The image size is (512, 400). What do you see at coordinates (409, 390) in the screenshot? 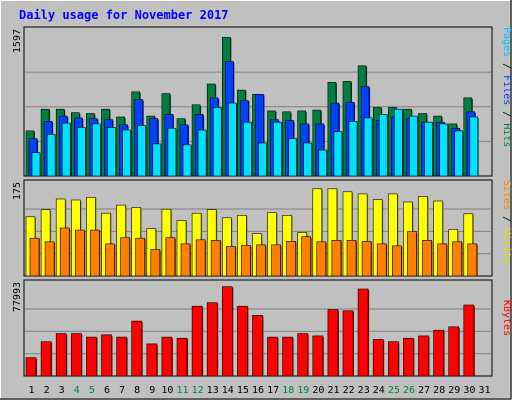
I see `x-tick-label: 26` at bounding box center [409, 390].